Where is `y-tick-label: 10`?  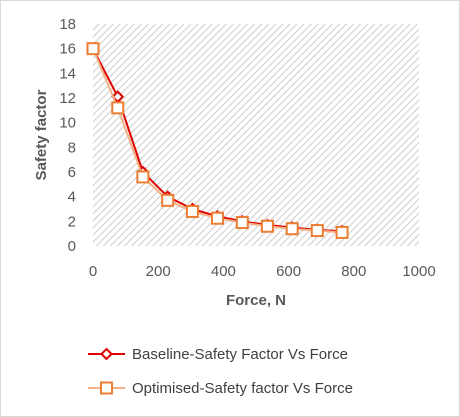
y-tick-label: 10 is located at coordinates (67, 123).